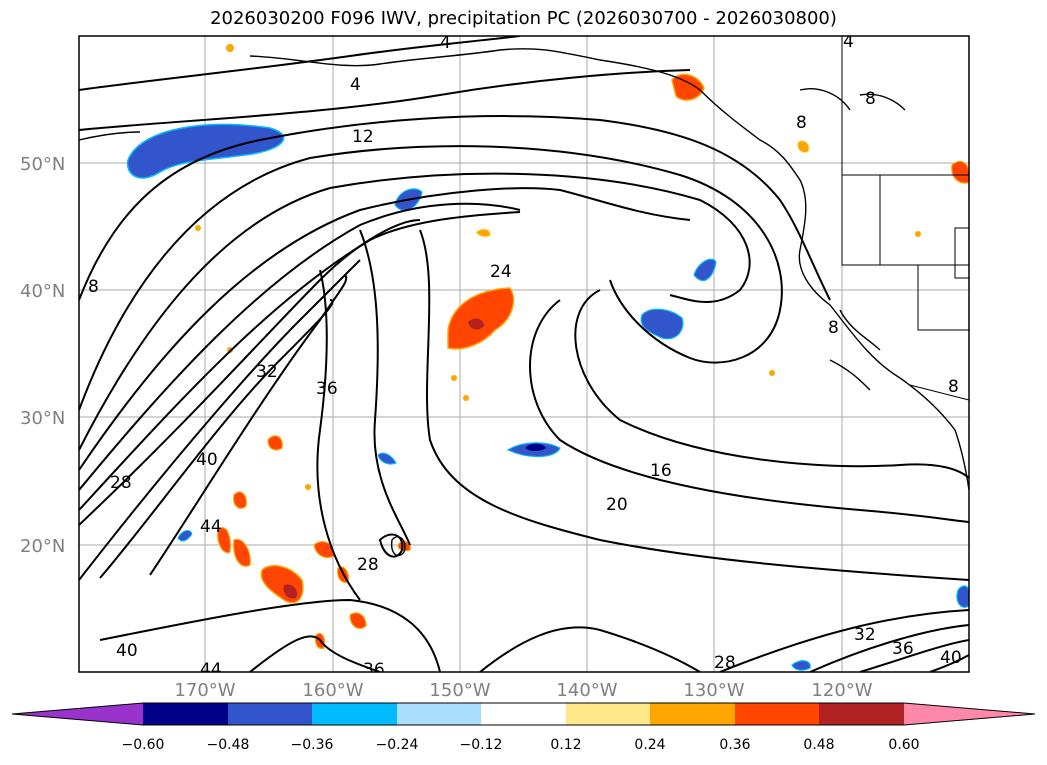 The image size is (1047, 765). Describe the element at coordinates (204, 690) in the screenshot. I see `lon-label: 170°W` at that location.